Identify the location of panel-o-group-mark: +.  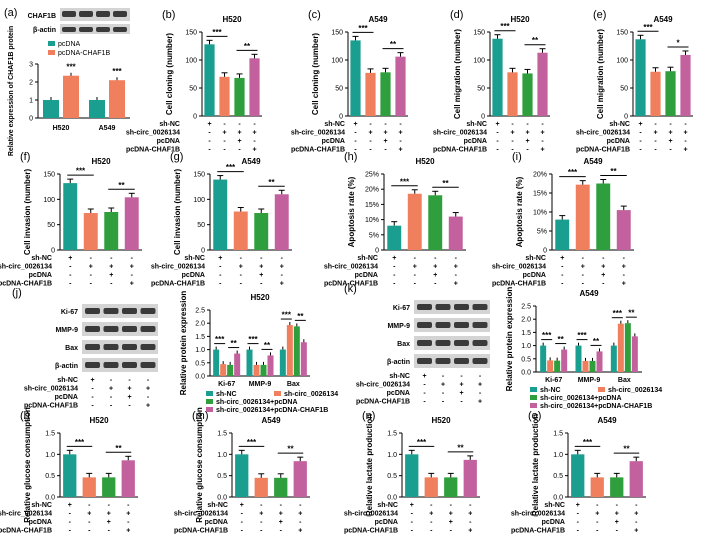
(636, 514).